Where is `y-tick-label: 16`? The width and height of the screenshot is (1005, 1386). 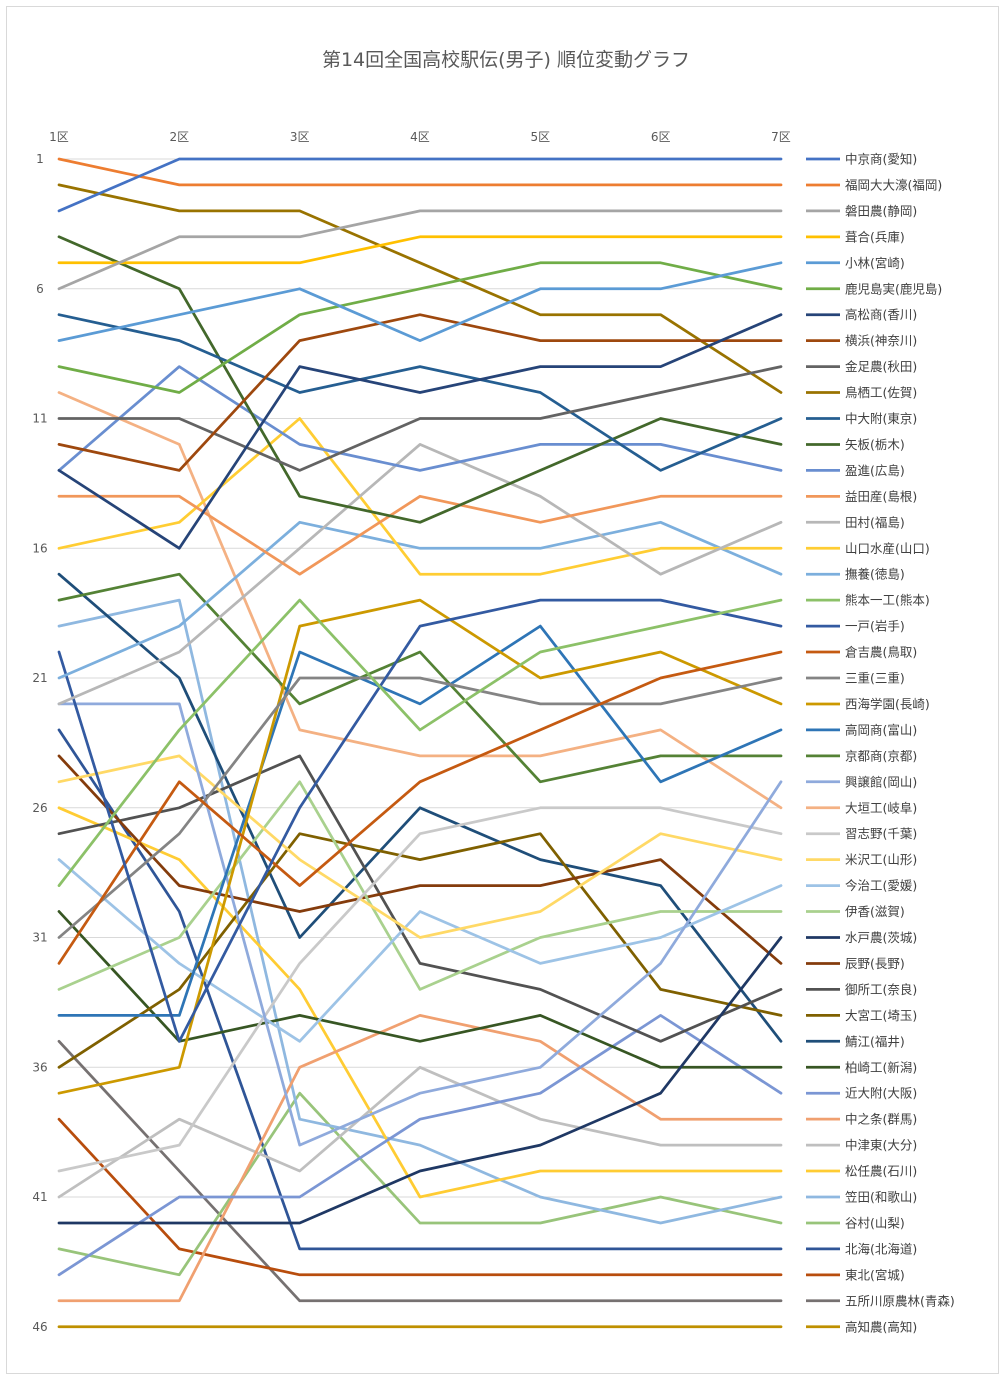 y-tick-label: 16 is located at coordinates (39, 548).